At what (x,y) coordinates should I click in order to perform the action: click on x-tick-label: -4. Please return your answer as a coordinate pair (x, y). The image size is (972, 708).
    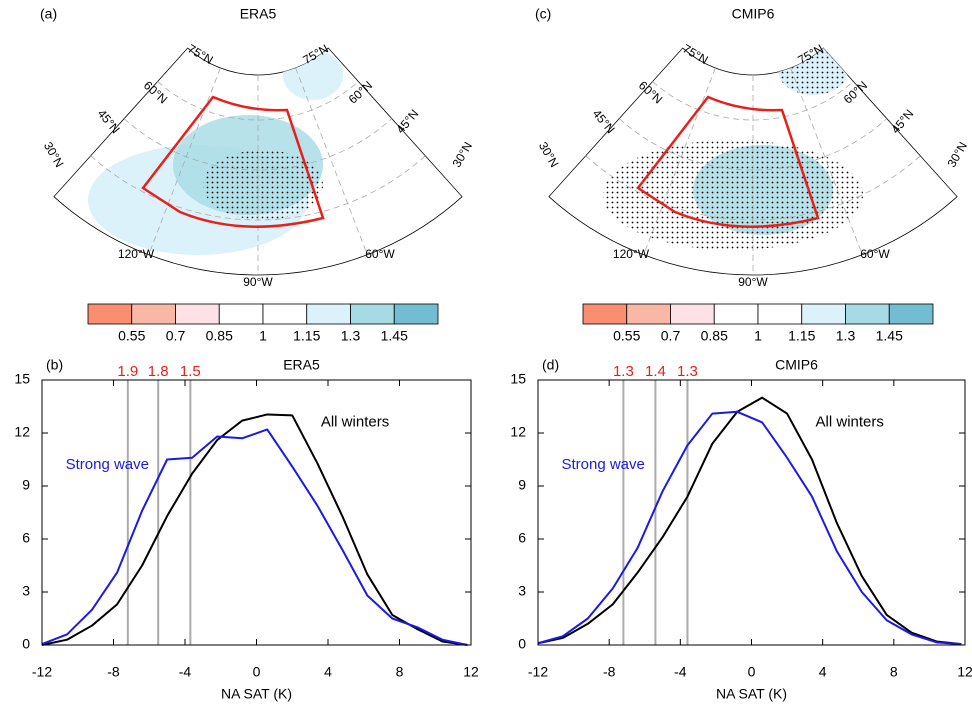
    Looking at the image, I should click on (680, 672).